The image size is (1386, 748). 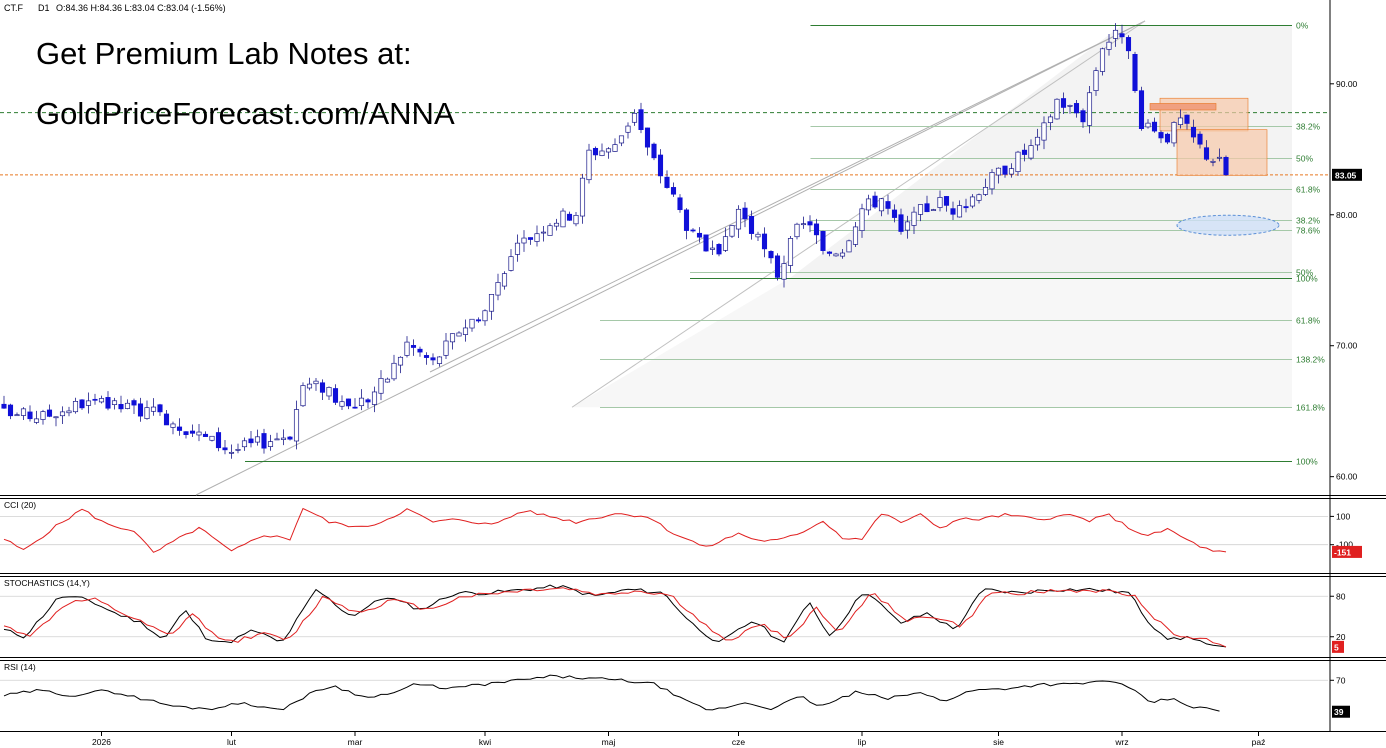 I want to click on stochastics-panel: STOCHASTICS (14,Y) 80 205, so click(x=673, y=615).